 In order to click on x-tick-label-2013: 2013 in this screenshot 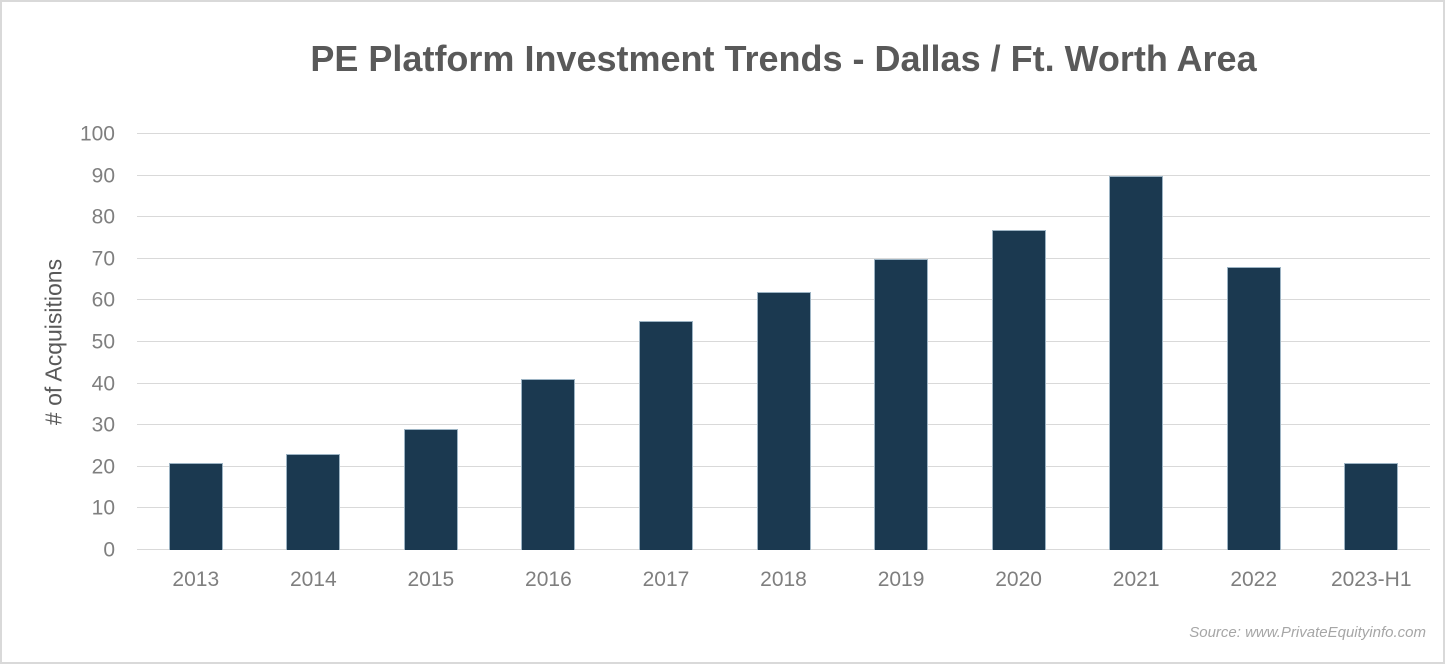, I will do `click(196, 579)`.